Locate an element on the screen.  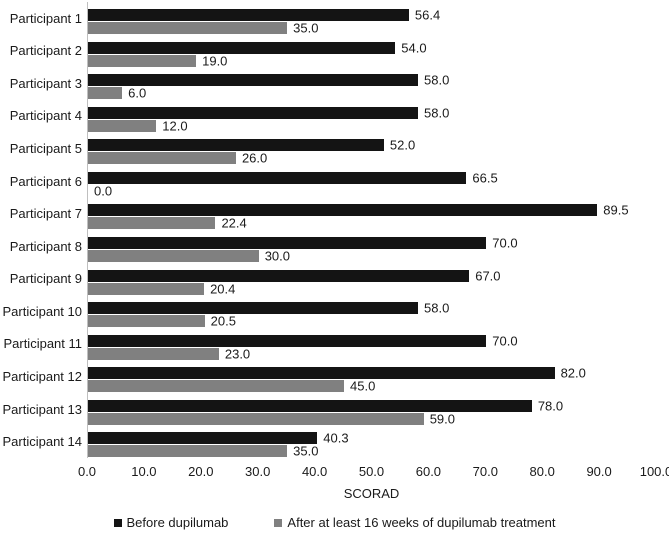
bar-value-label: 30.0 is located at coordinates (277, 256).